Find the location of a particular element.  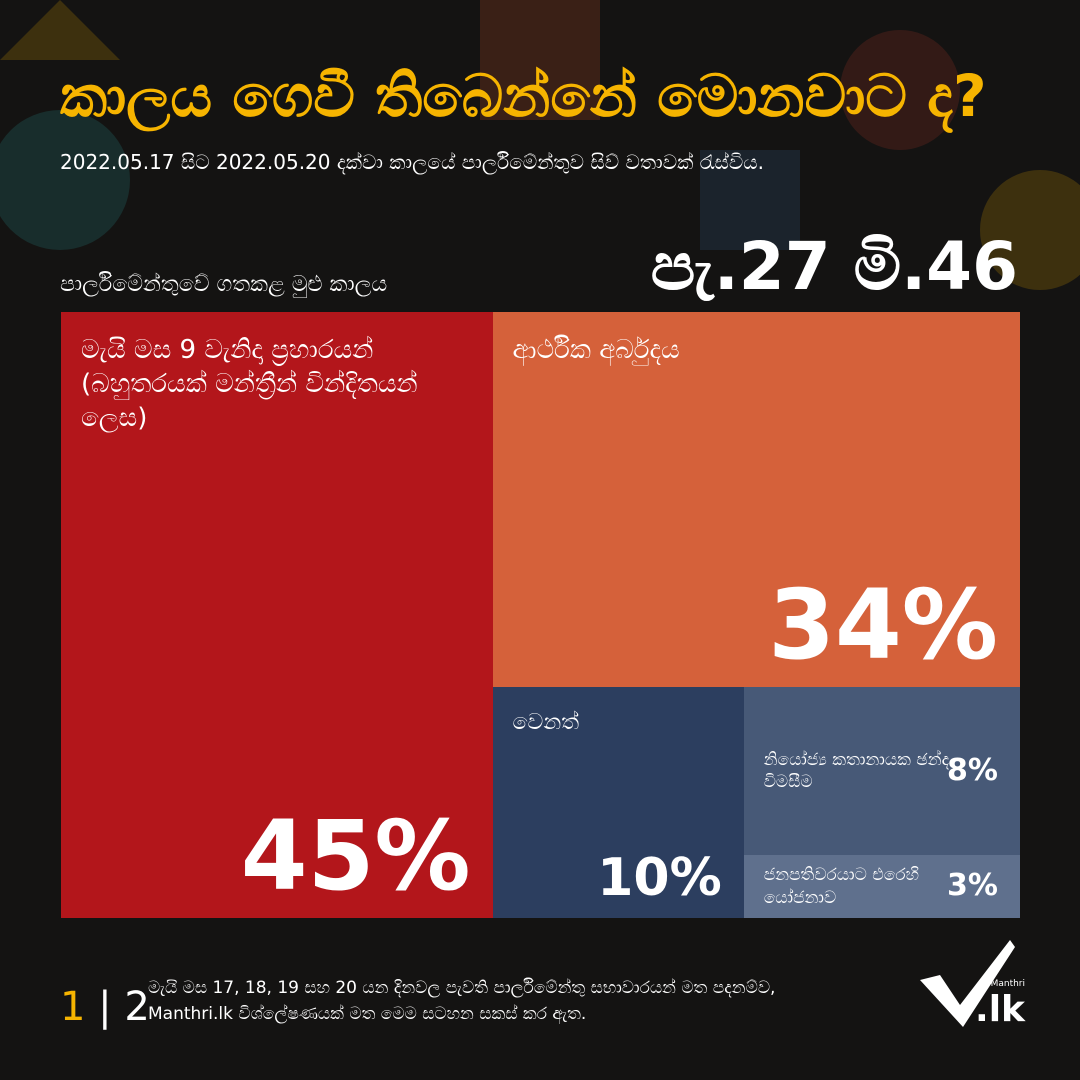

cell-label: නියෝජ්‍ය කතානායක ඡන්ද විමසීම is located at coordinates (856, 770).